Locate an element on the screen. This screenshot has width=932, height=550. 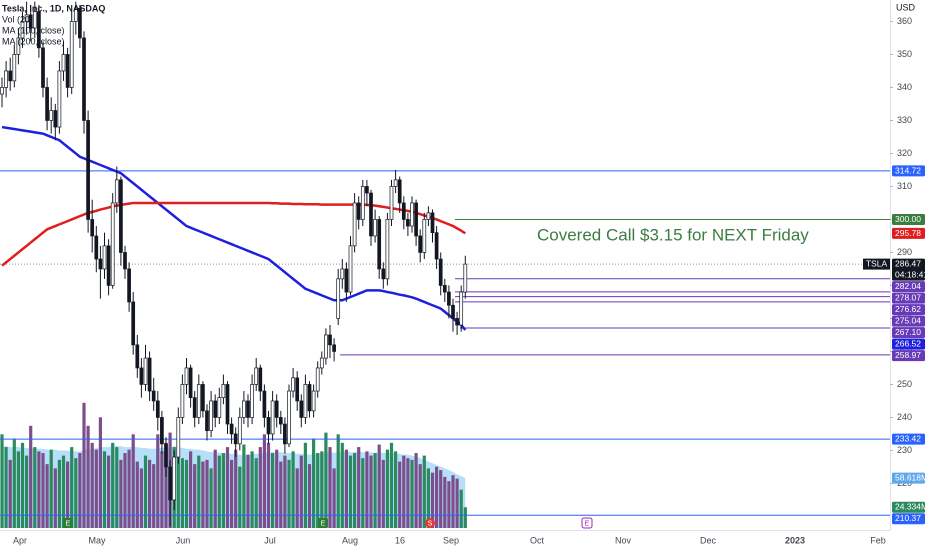
x-tick-label: May is located at coordinates (97, 540).